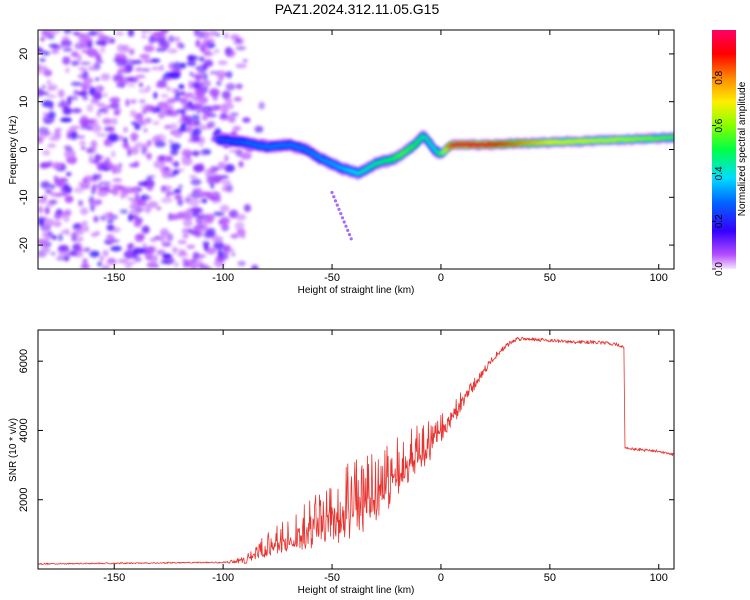  I want to click on x-tick-label: -100, so click(223, 578).